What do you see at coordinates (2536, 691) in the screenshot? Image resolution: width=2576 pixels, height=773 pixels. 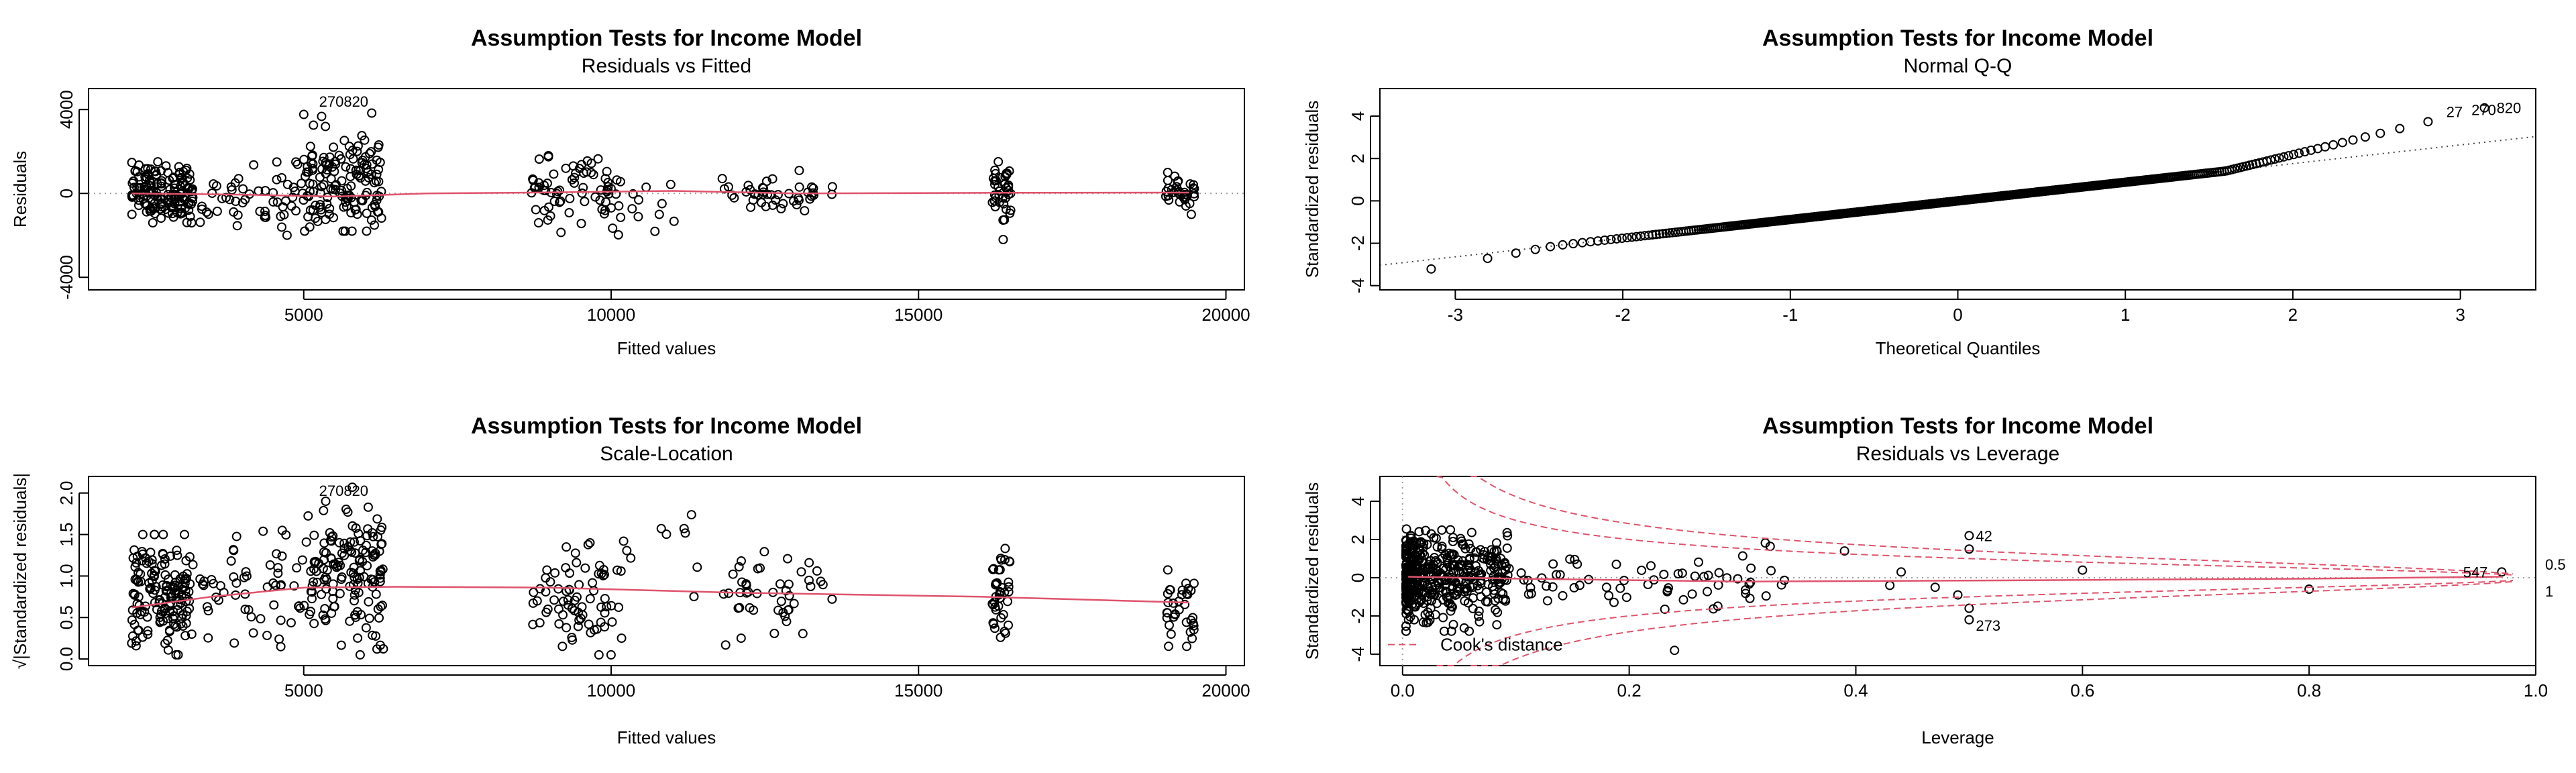 I see `x-tick-label: 1.0` at bounding box center [2536, 691].